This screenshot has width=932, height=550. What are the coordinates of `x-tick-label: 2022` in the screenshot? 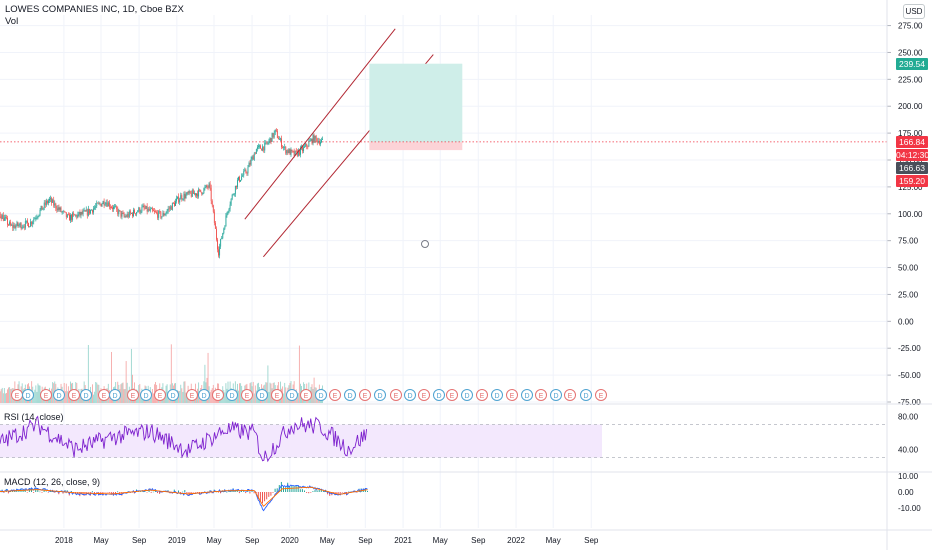 It's located at (516, 540).